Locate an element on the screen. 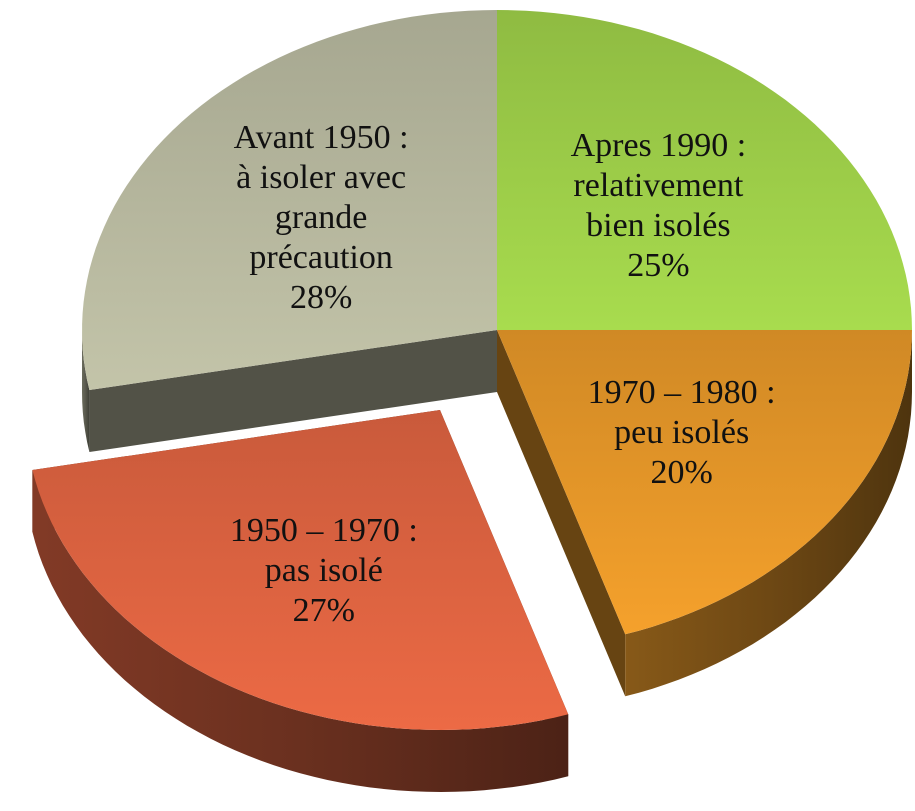 This screenshot has height=811, width=915. slice-label: 1950 – 1970 : pas isolé 27% is located at coordinates (324, 571).